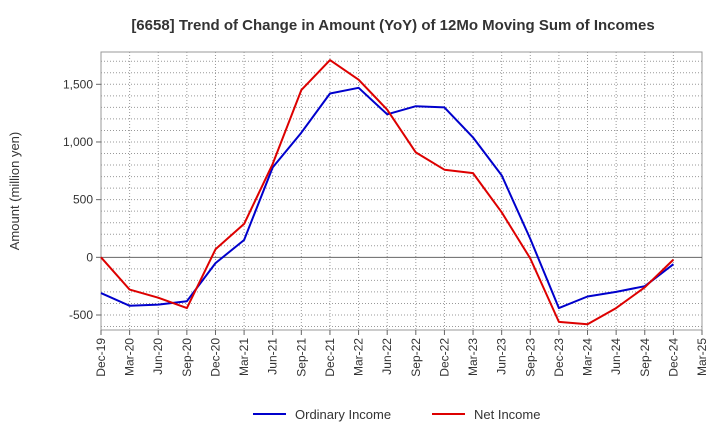  I want to click on legend: Ordinary Income Net Income, so click(396, 414).